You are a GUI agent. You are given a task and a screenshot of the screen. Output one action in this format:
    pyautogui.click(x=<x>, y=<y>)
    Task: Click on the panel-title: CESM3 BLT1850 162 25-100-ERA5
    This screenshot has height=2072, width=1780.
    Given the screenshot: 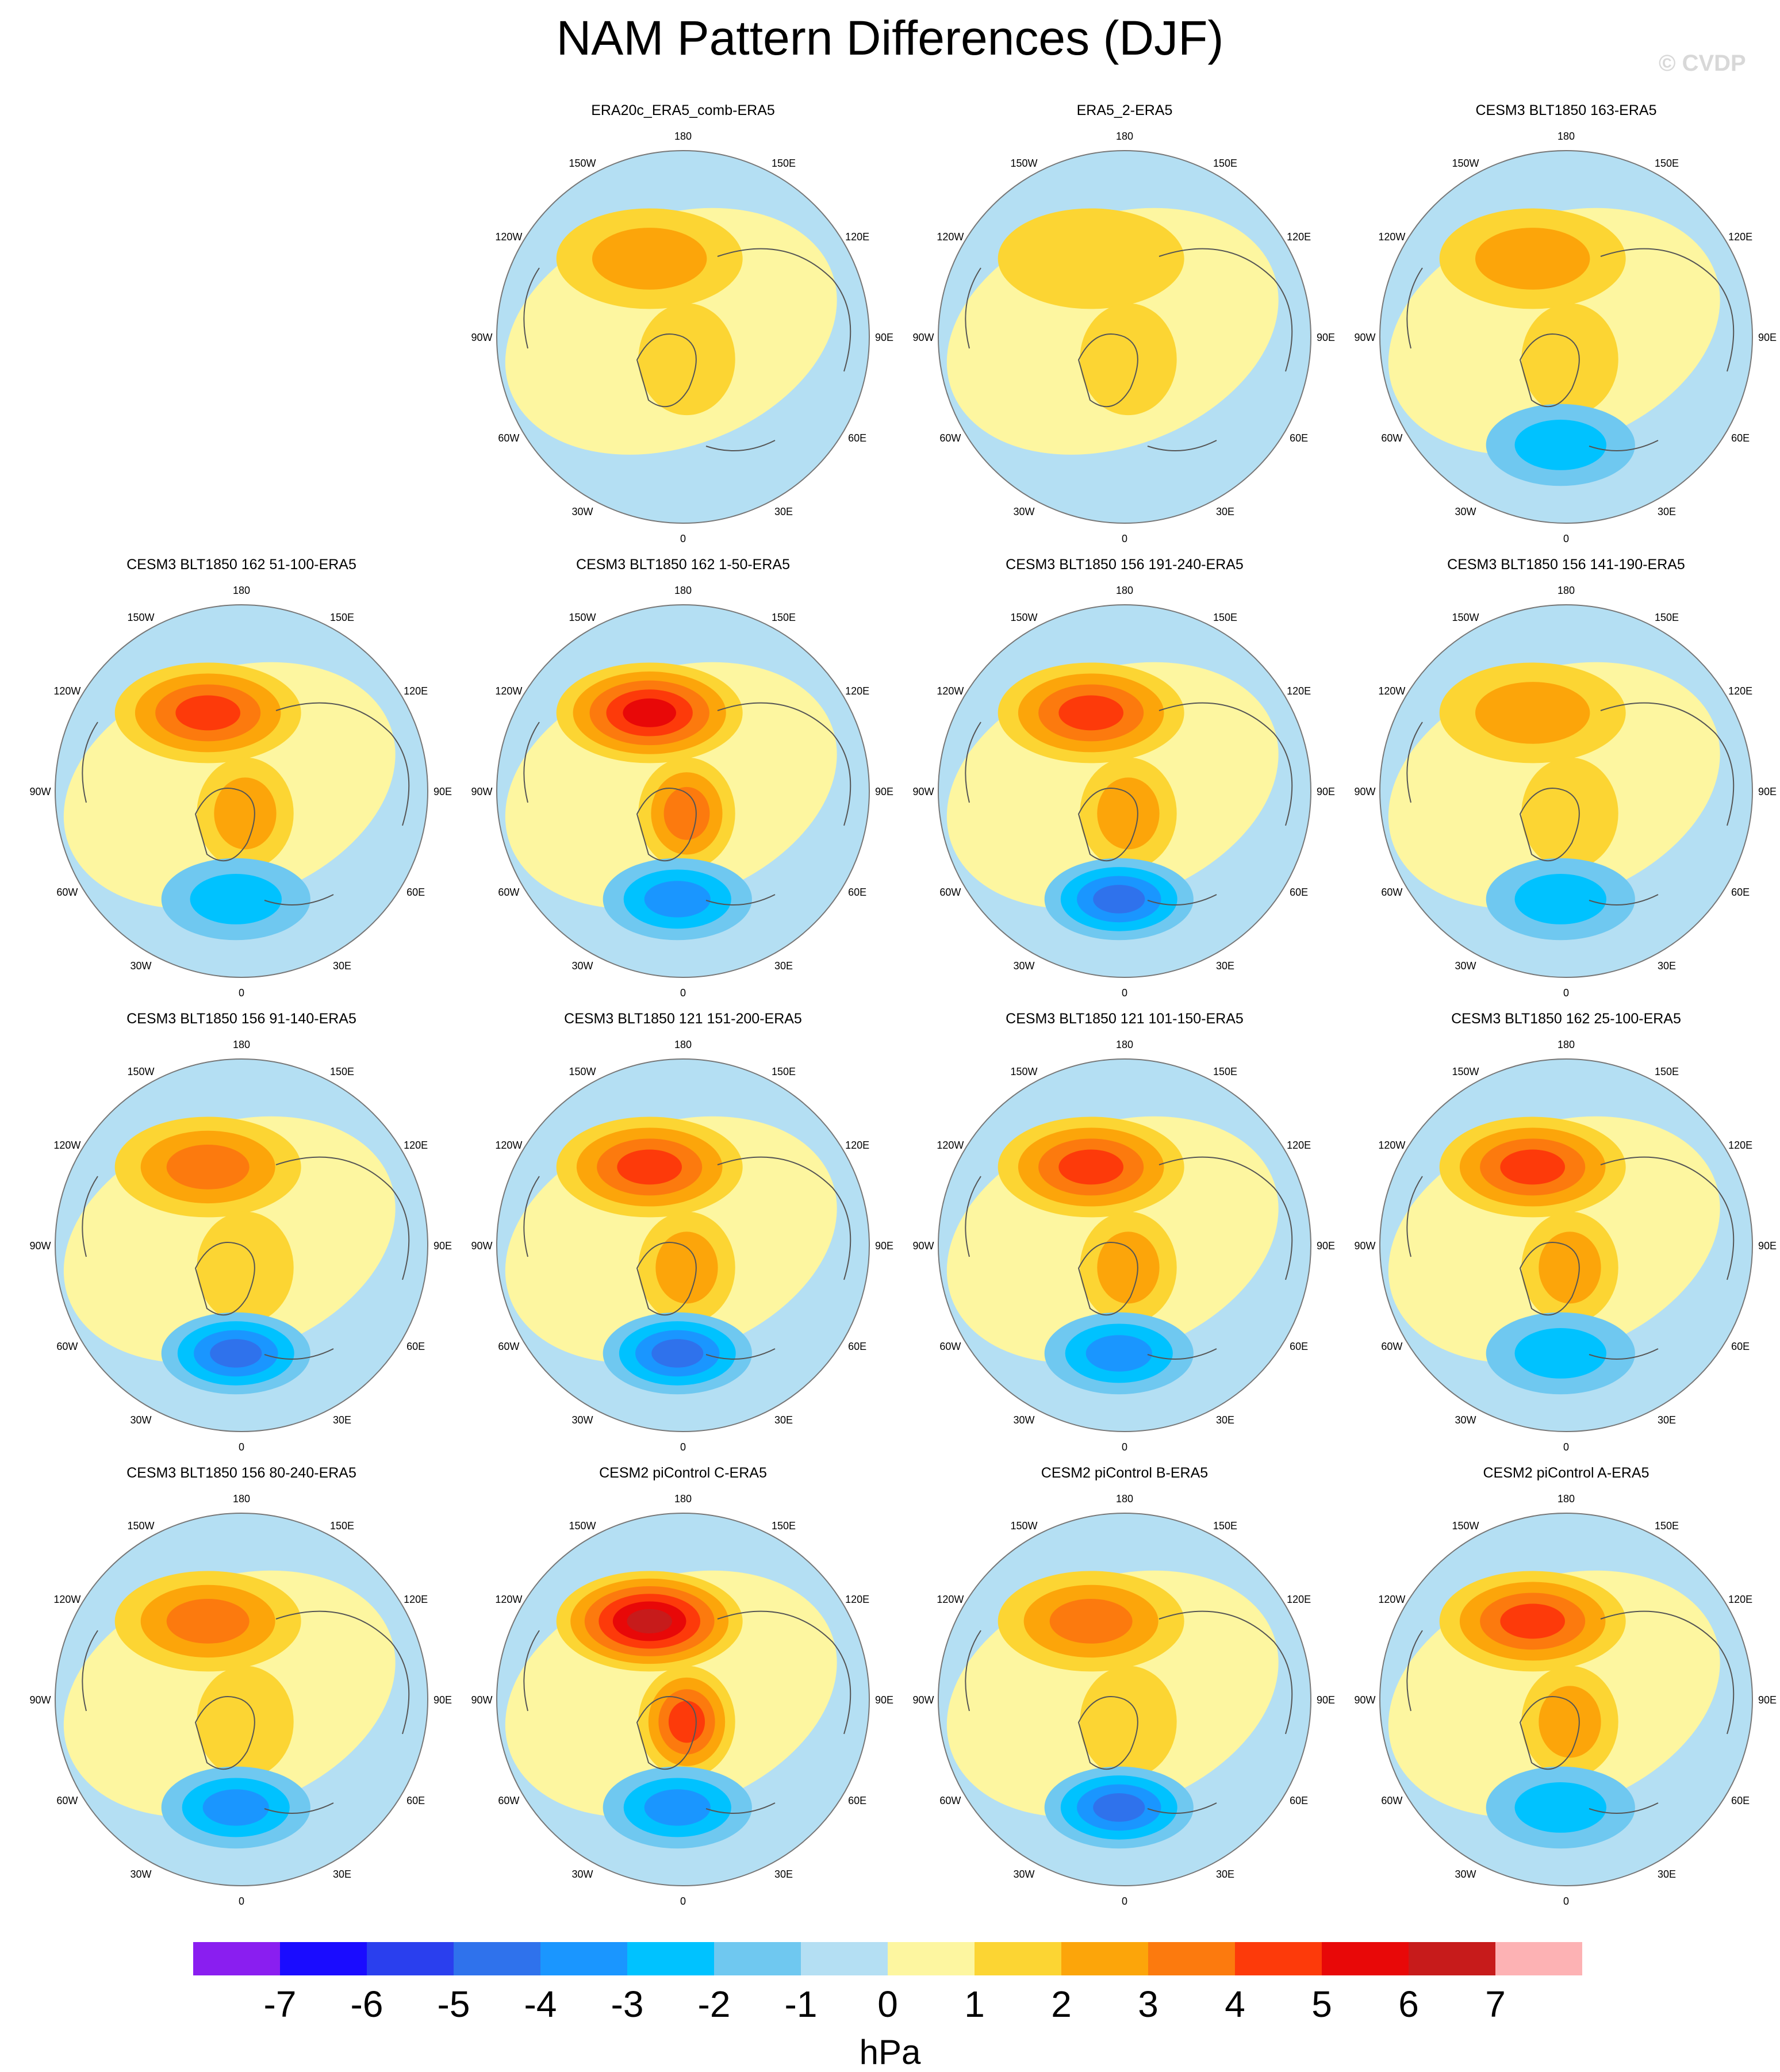 What is the action you would take?
    pyautogui.click(x=1566, y=1019)
    